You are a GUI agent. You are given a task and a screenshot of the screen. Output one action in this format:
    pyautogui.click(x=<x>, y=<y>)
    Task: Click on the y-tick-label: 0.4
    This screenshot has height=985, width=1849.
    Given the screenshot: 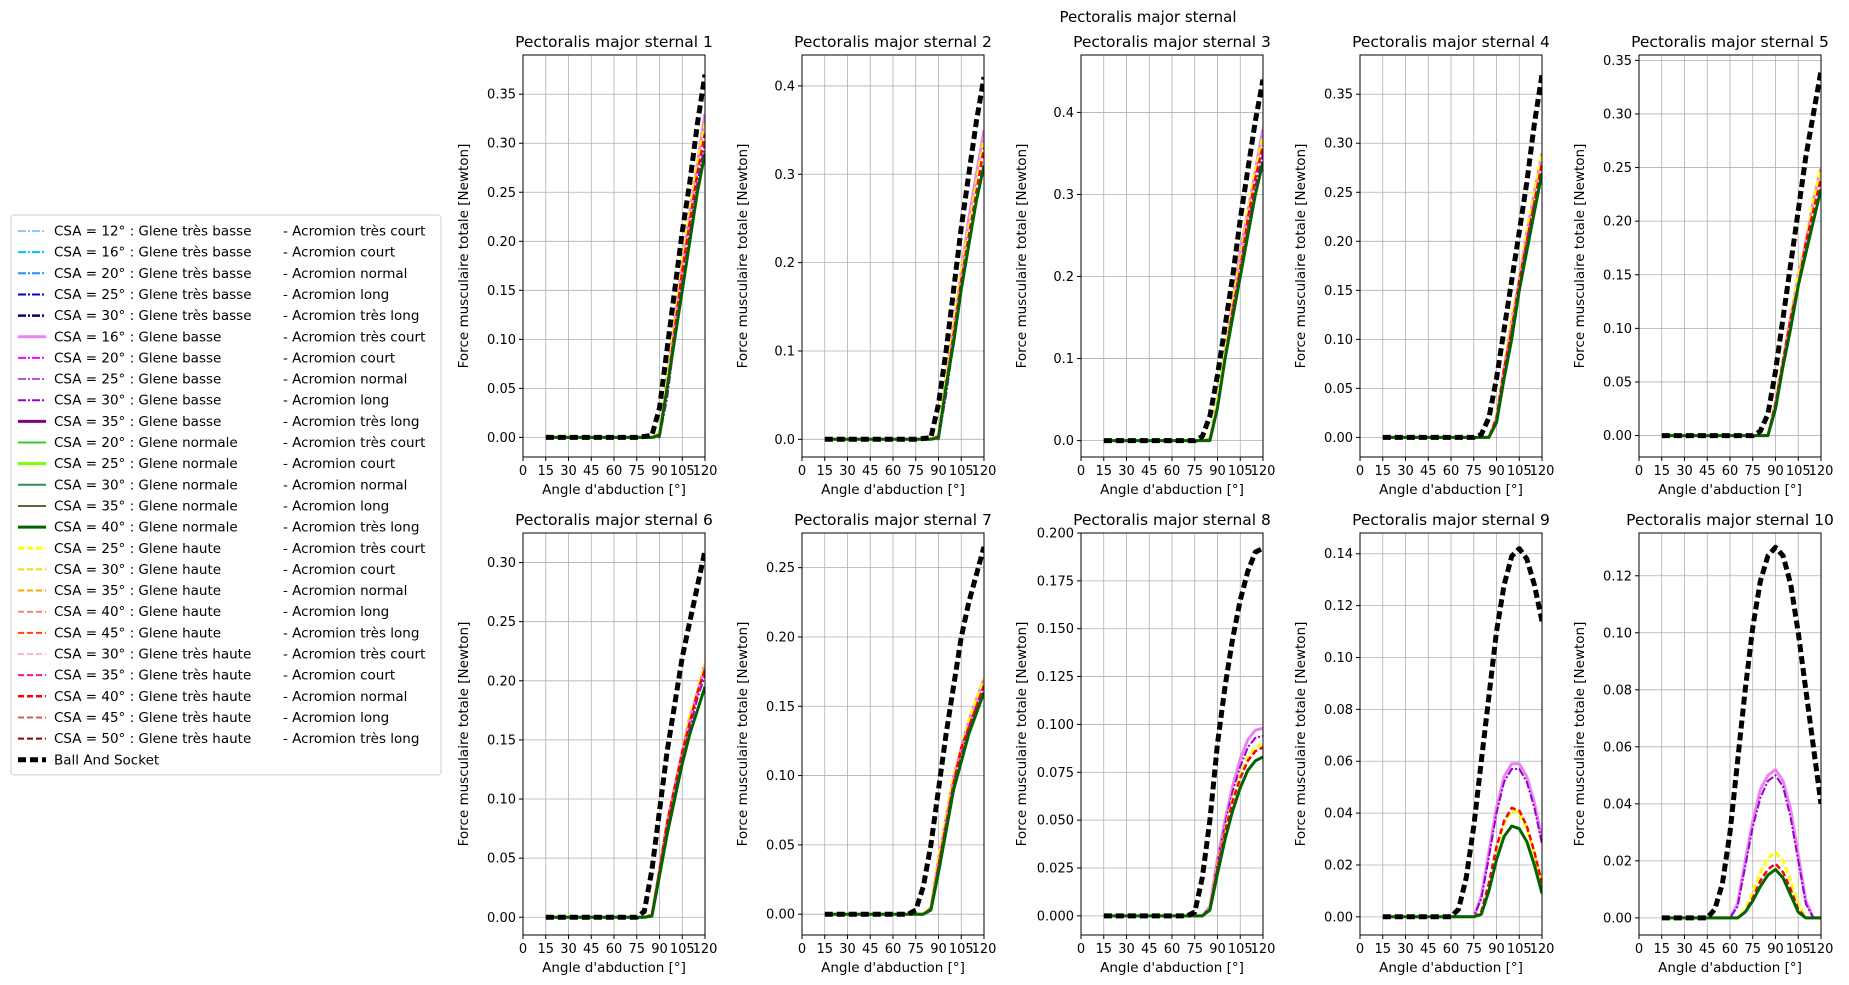 What is the action you would take?
    pyautogui.click(x=784, y=86)
    